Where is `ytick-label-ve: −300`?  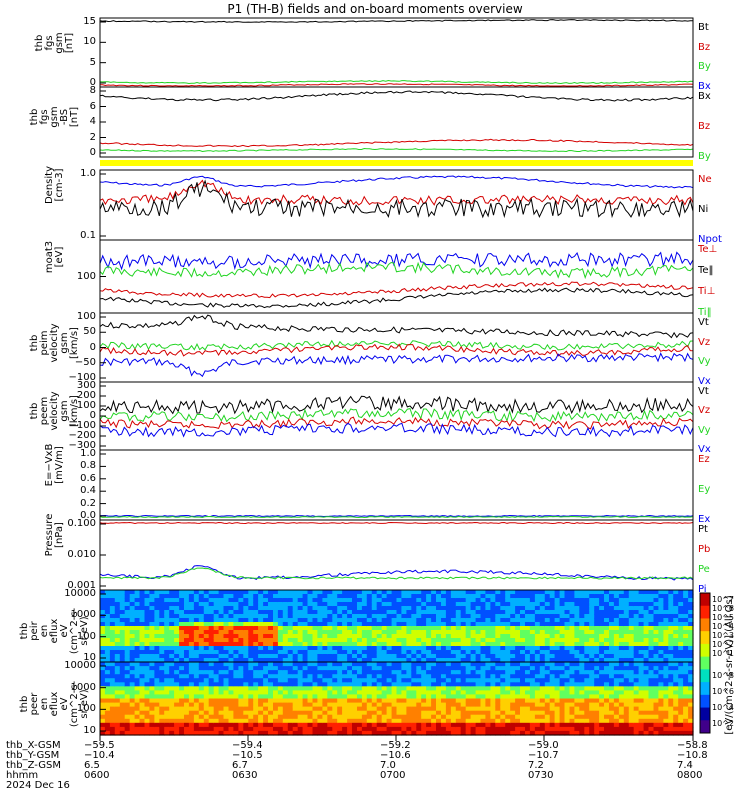 ytick-label-ve: −300 is located at coordinates (82, 445).